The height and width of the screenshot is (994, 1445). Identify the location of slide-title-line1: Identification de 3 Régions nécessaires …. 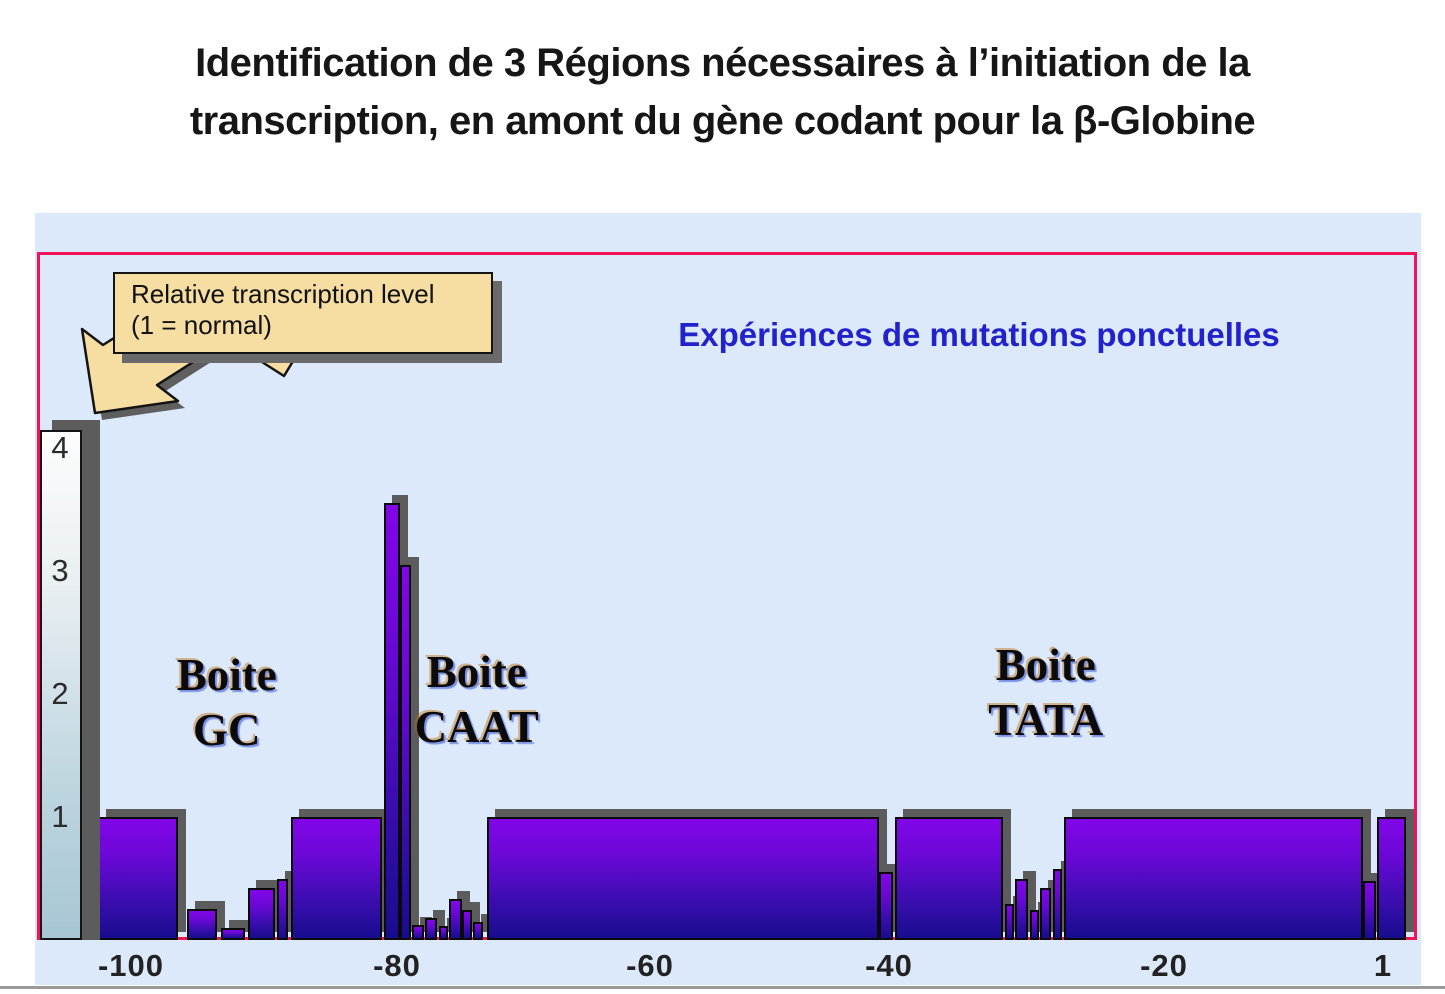
(722, 63).